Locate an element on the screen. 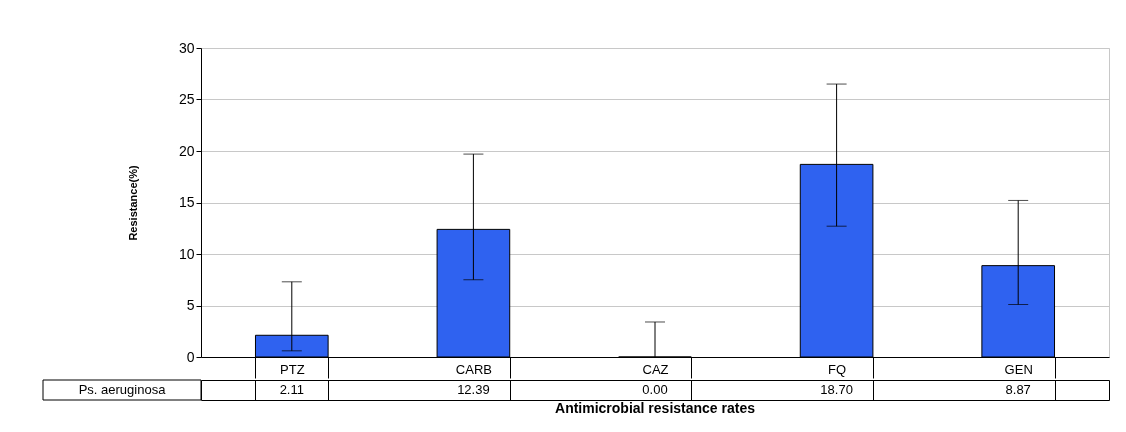  data-label: 18.70 is located at coordinates (836, 389).